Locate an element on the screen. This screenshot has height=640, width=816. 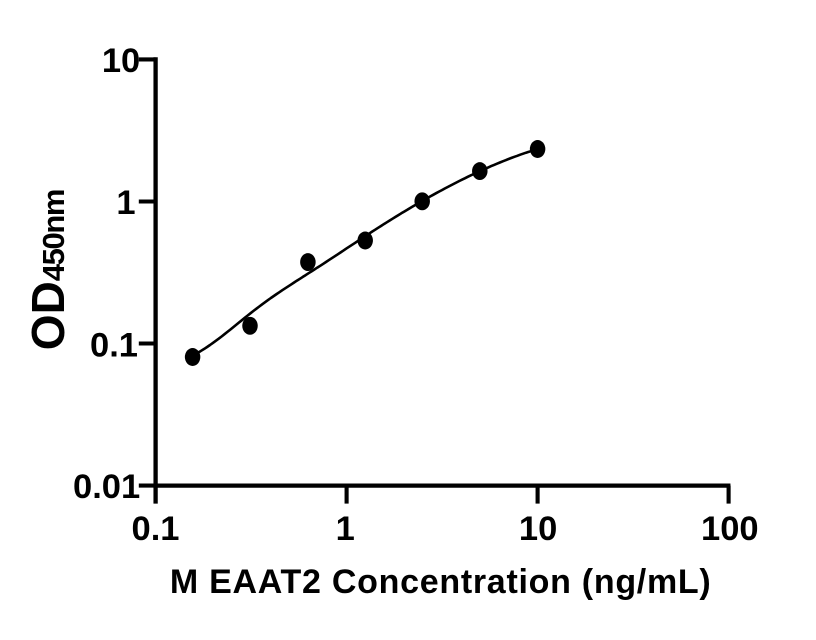
svg-text: M EAAT2 Concentration (ng/mL) is located at coordinates (441, 582).